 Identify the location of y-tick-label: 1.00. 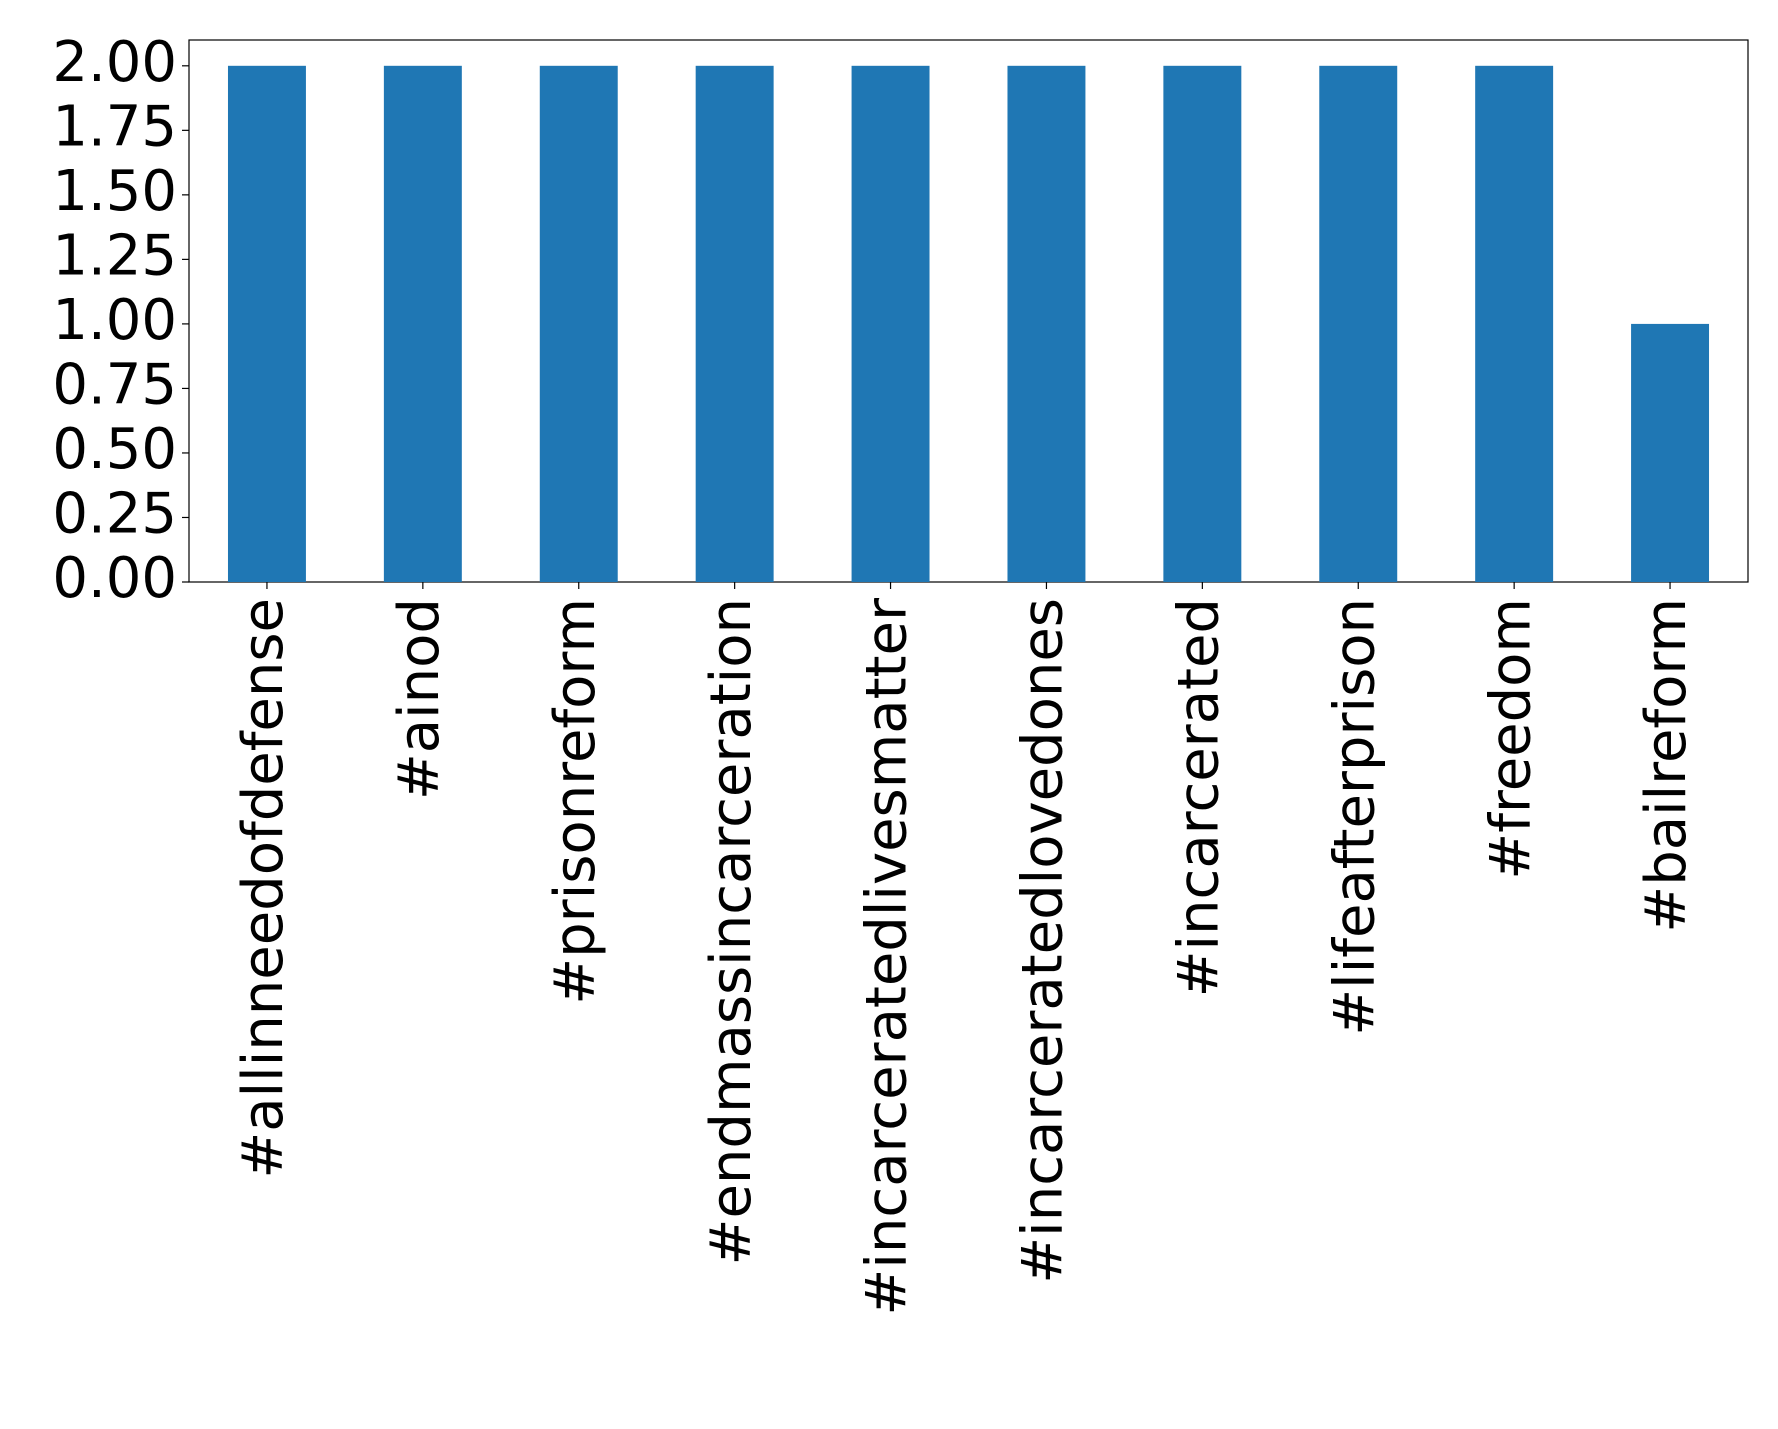
(114, 320).